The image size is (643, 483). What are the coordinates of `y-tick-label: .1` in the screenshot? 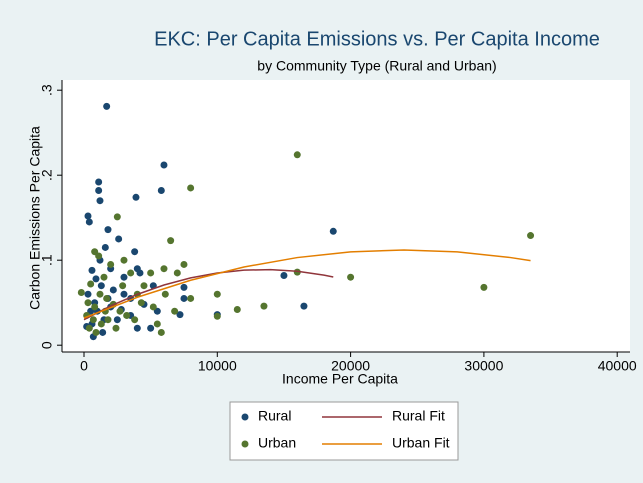 It's located at (47, 260).